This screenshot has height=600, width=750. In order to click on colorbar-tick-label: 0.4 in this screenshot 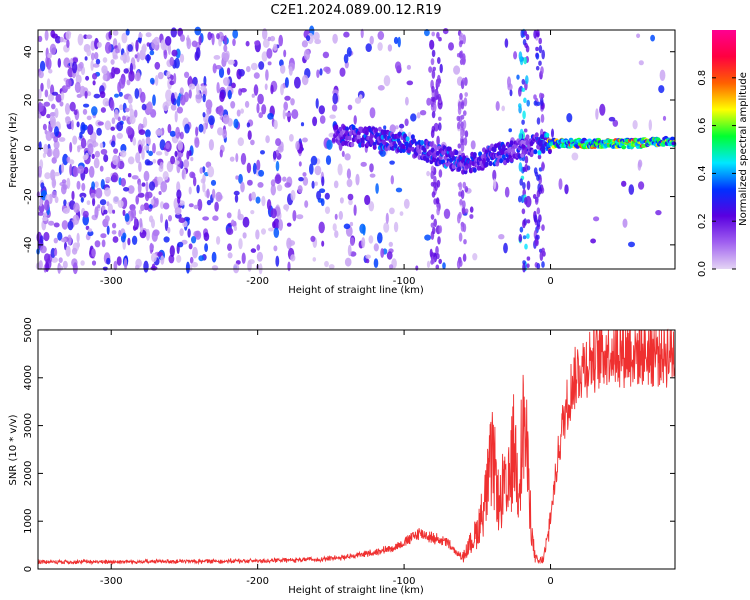, I will do `click(702, 173)`.